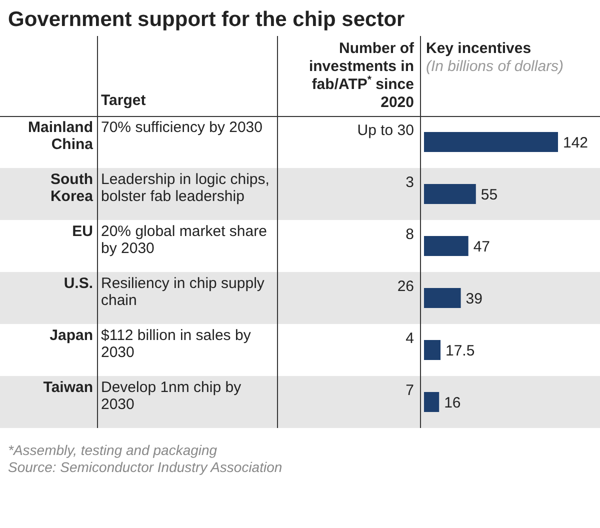 Image resolution: width=600 pixels, height=528 pixels. What do you see at coordinates (575, 143) in the screenshot?
I see `data-label: 142` at bounding box center [575, 143].